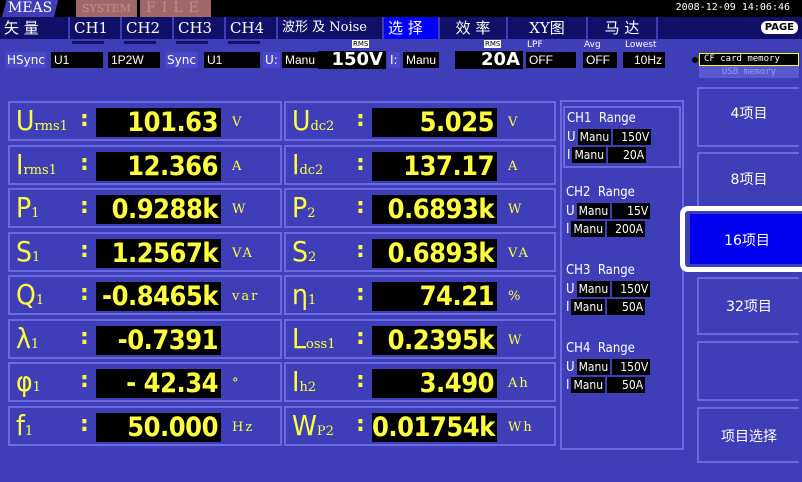  Describe the element at coordinates (148, 28) in the screenshot. I see `tab-ch2: CH2` at that location.